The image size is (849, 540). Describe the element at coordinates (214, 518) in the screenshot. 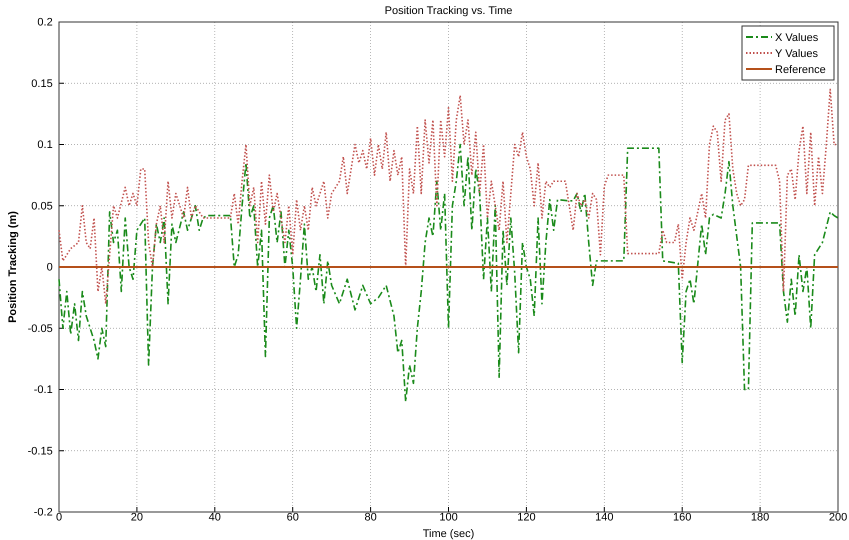

I see `x-tick-label: 40` at that location.